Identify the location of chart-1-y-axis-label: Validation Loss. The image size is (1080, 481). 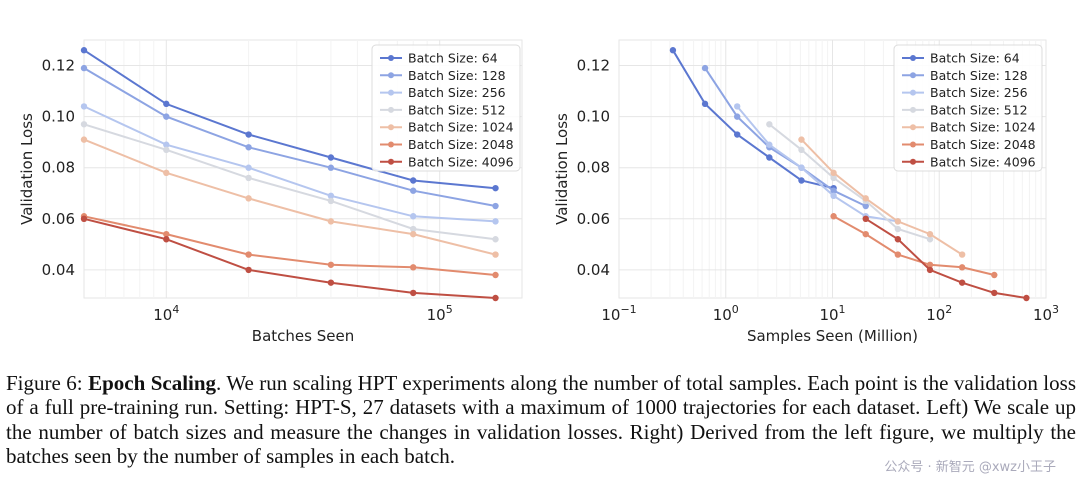
(27, 169).